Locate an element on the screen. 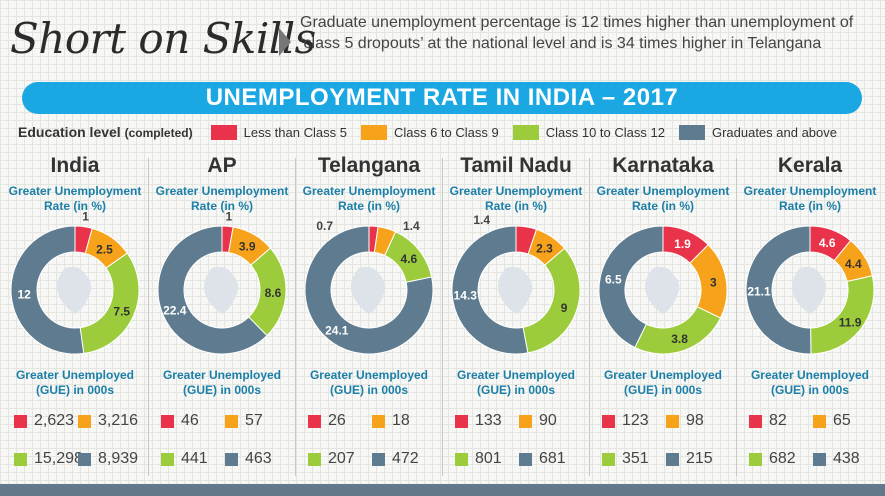 This screenshot has height=496, width=885. gue-values: 133 90 801 681 is located at coordinates (516, 442).